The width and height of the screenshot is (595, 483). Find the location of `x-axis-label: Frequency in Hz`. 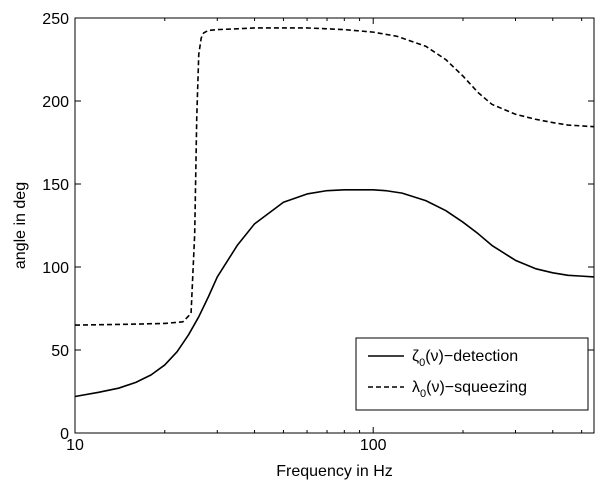

x-axis-label: Frequency in Hz is located at coordinates (334, 471).